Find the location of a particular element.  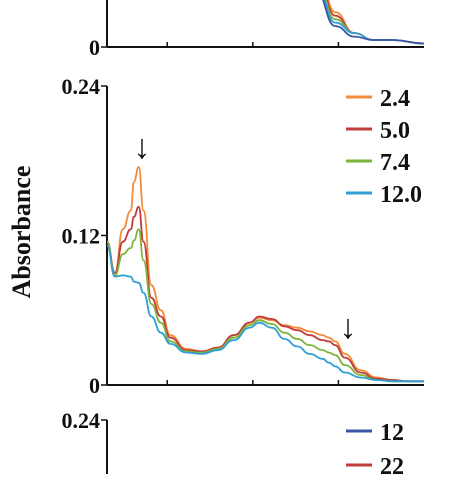

legend-label: 7.4 is located at coordinates (395, 163).